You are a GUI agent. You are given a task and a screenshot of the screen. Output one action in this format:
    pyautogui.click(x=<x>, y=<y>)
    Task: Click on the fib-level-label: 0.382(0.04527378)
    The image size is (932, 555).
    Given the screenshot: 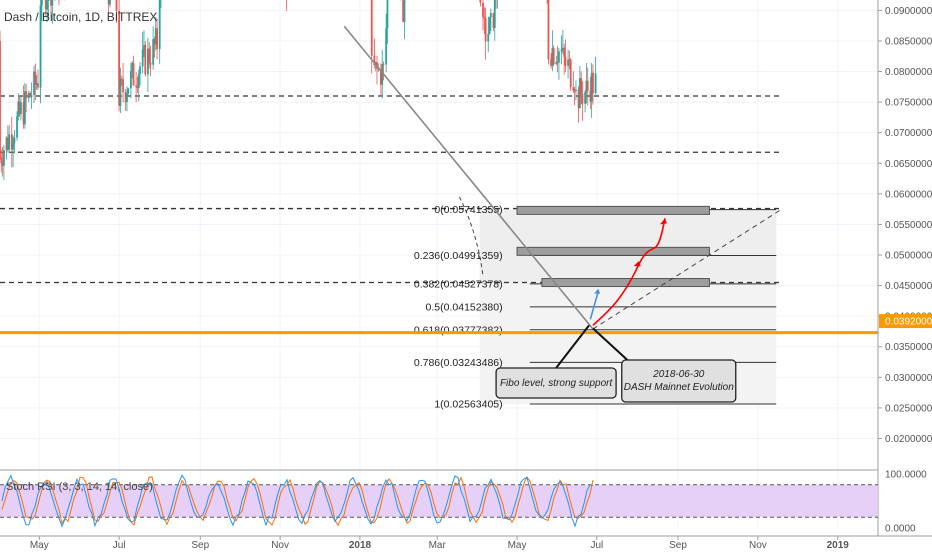 What is the action you would take?
    pyautogui.click(x=458, y=284)
    